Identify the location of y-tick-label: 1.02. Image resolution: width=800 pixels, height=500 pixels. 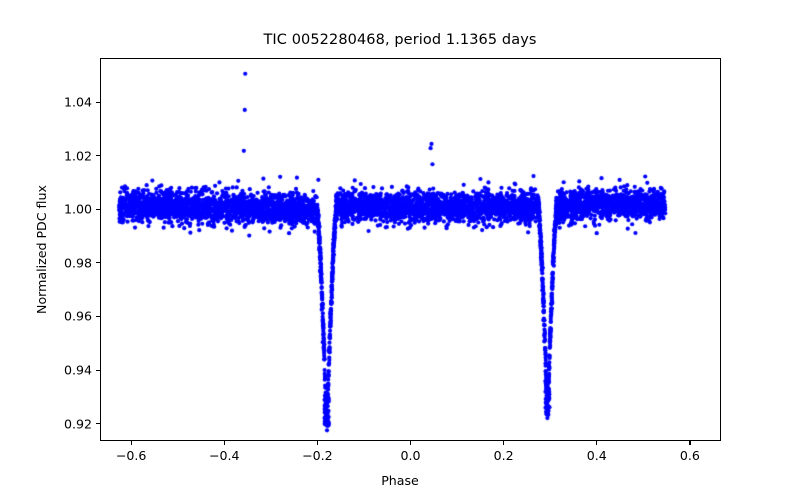
(77, 156).